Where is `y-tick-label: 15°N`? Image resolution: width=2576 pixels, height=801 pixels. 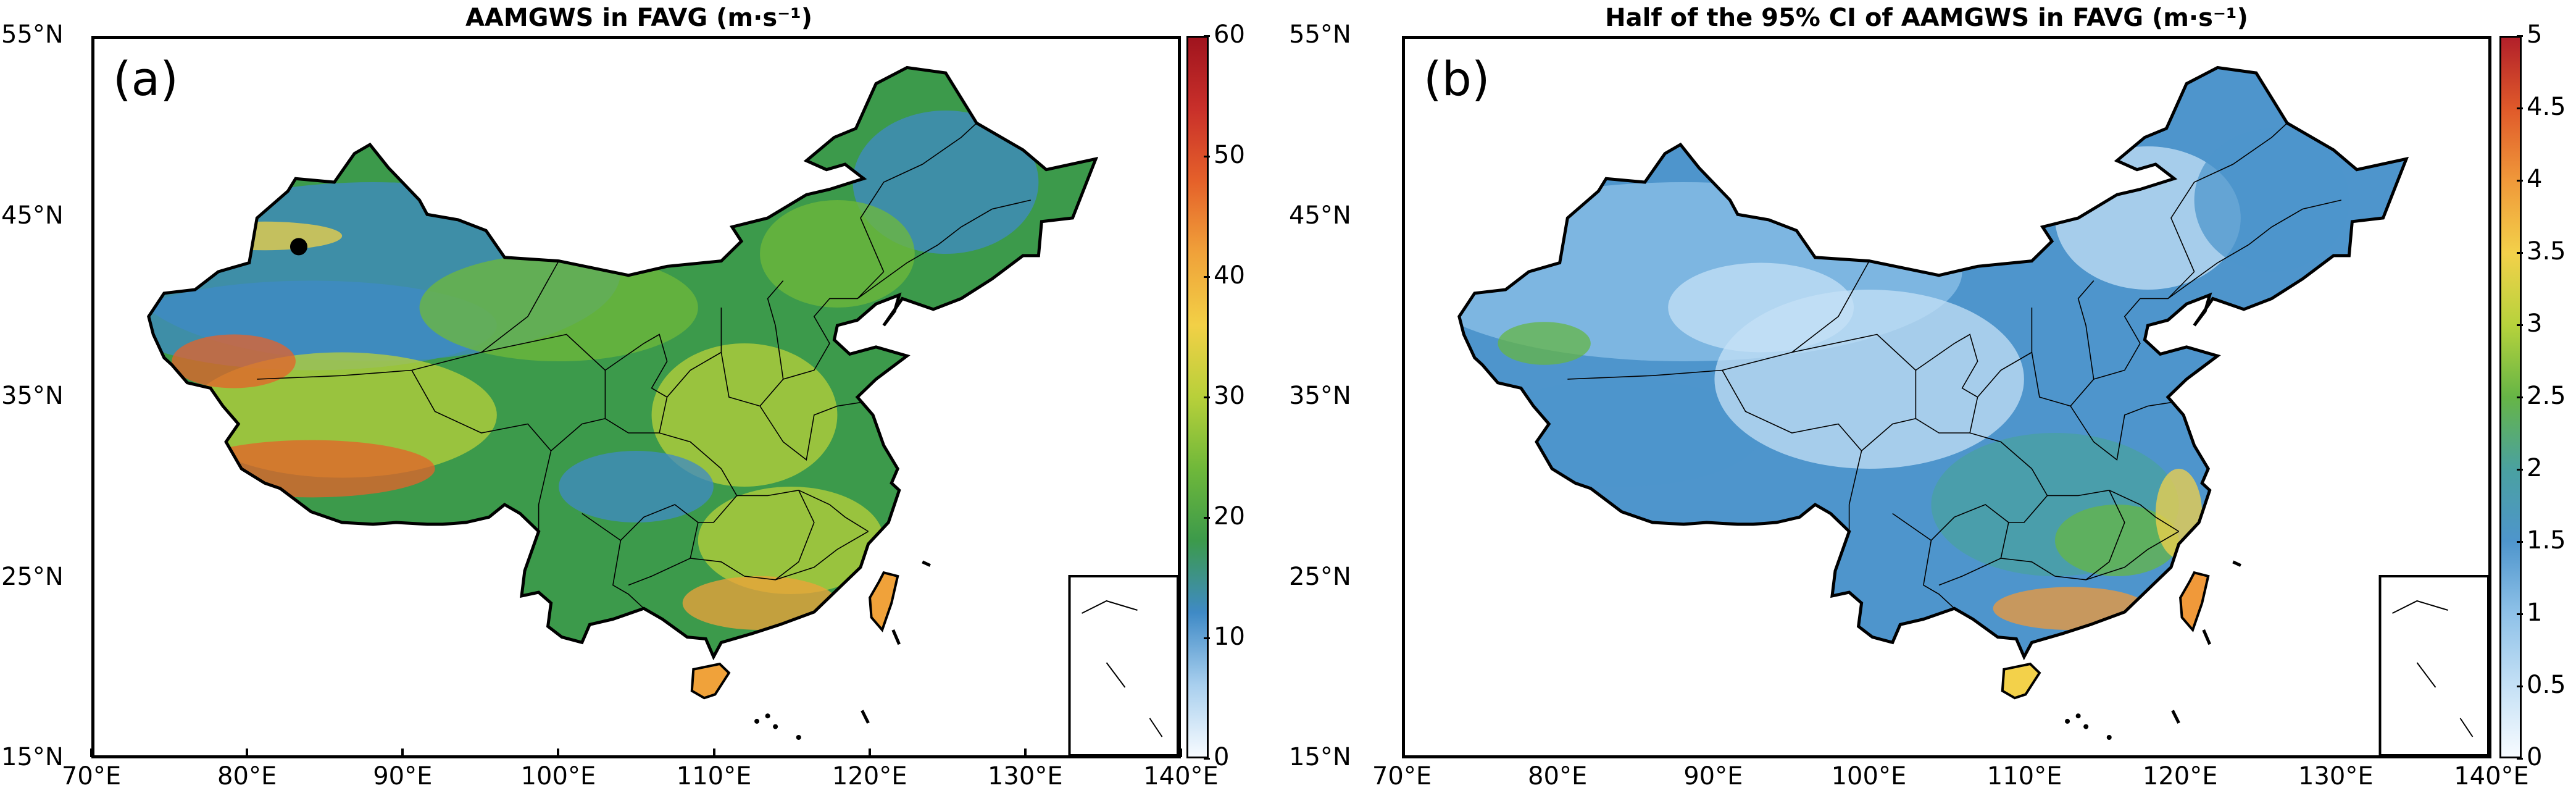 y-tick-label: 15°N is located at coordinates (32, 757).